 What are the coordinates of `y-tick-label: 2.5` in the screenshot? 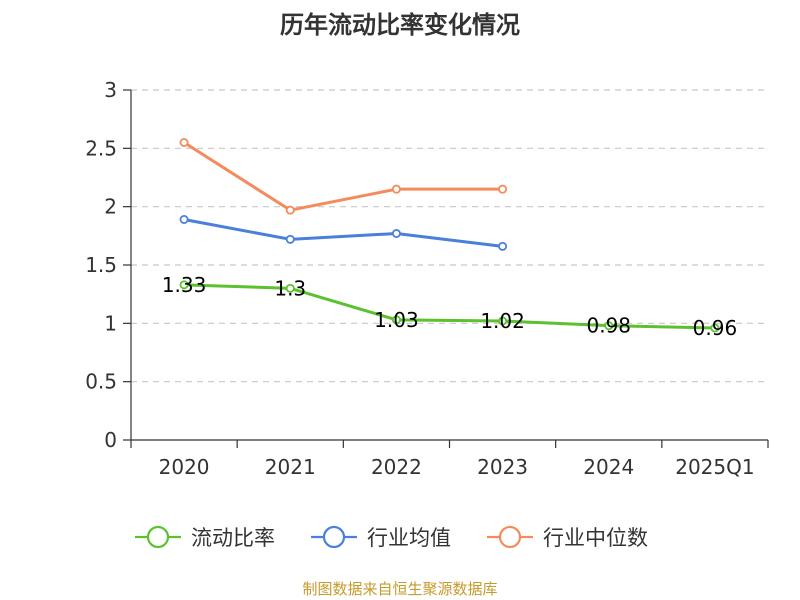 It's located at (101, 148).